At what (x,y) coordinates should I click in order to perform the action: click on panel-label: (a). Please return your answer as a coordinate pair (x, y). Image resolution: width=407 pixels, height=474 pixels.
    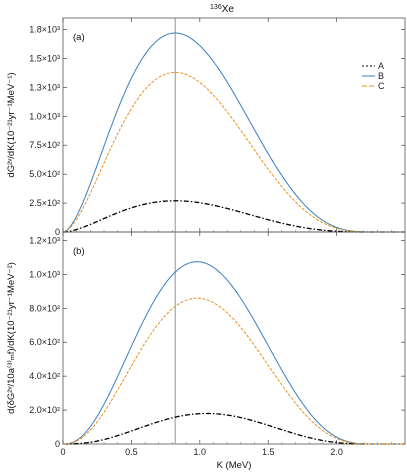
    Looking at the image, I should click on (79, 37).